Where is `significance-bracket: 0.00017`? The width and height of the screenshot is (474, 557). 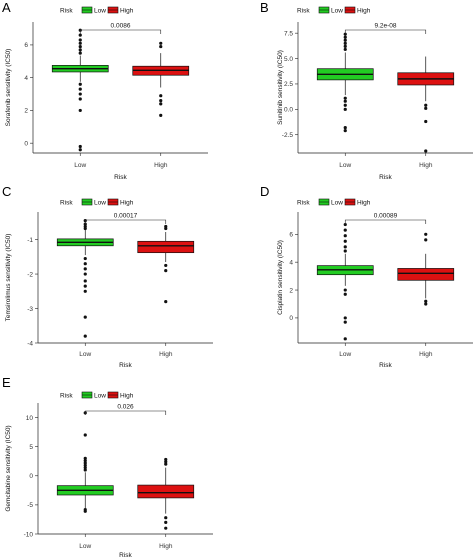 significance-bracket: 0.00017 is located at coordinates (125, 218).